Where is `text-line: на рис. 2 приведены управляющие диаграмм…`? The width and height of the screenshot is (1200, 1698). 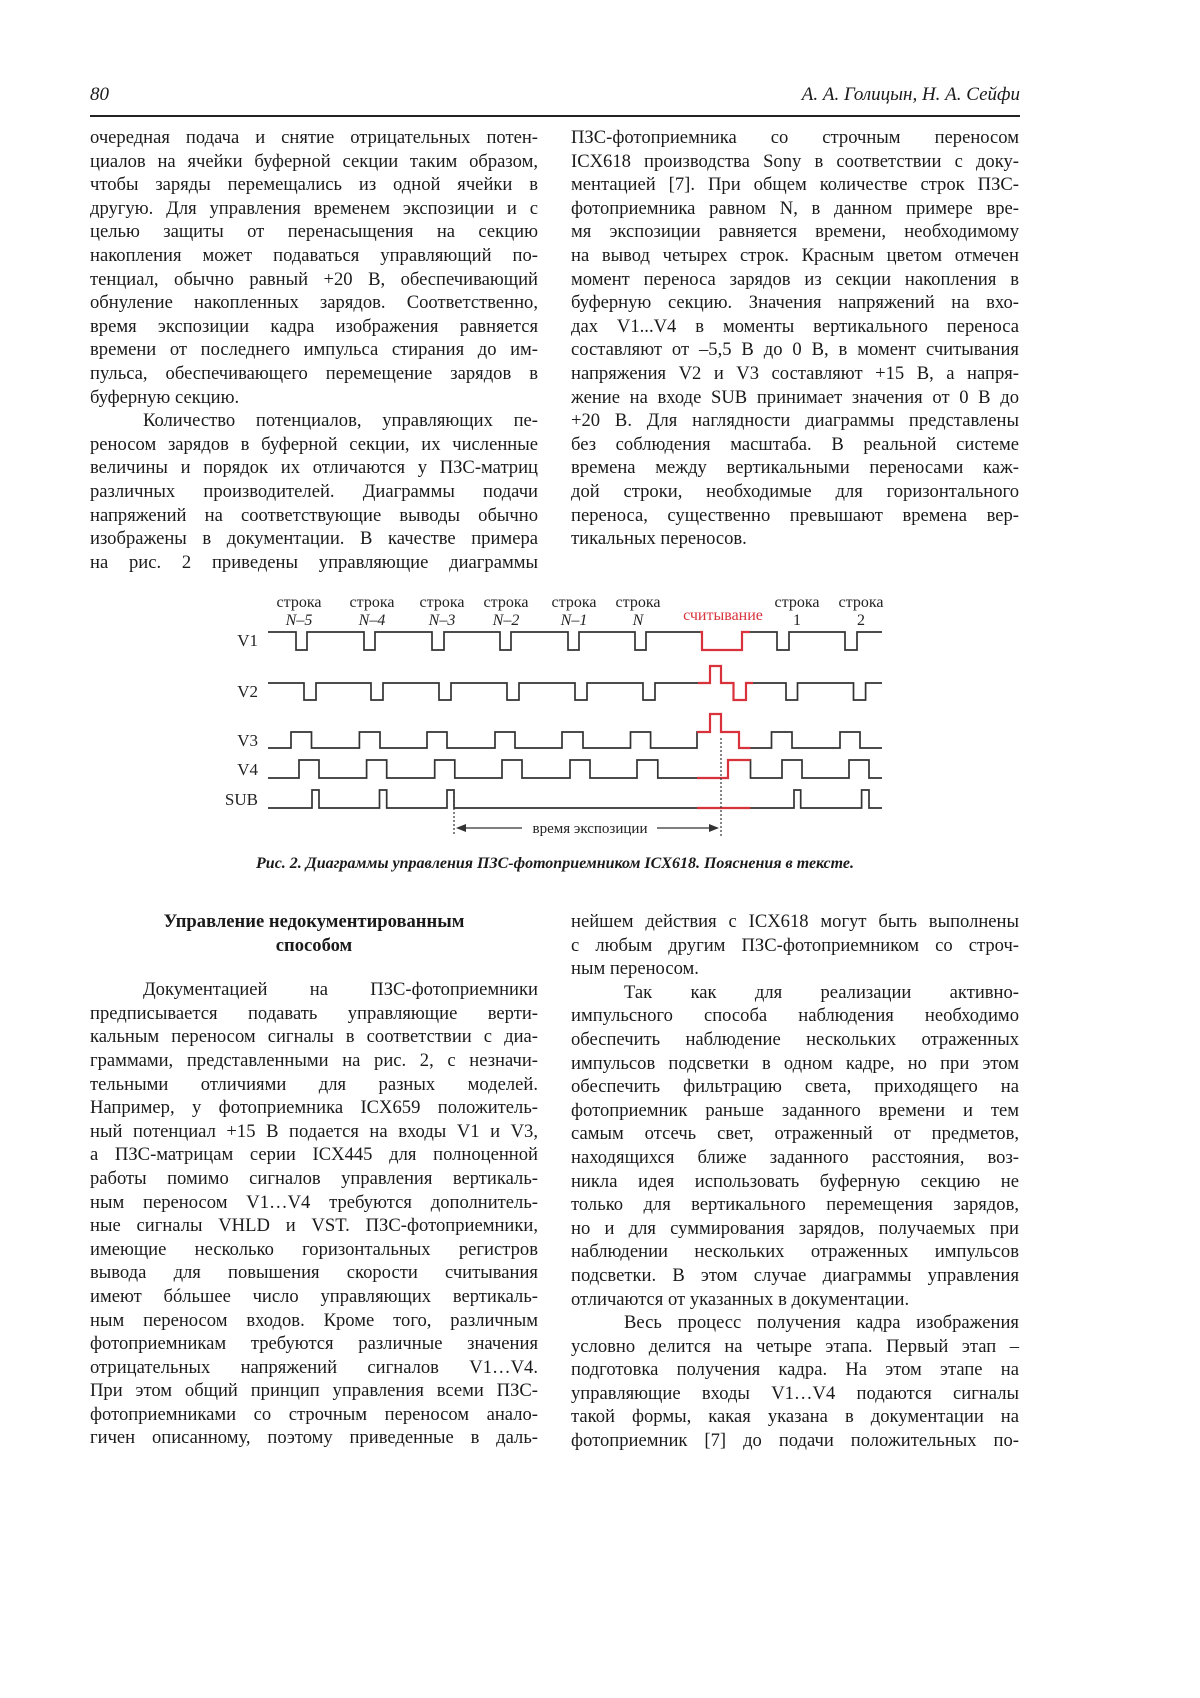 text-line: на рис. 2 приведены управляющие диаграмм… is located at coordinates (314, 562).